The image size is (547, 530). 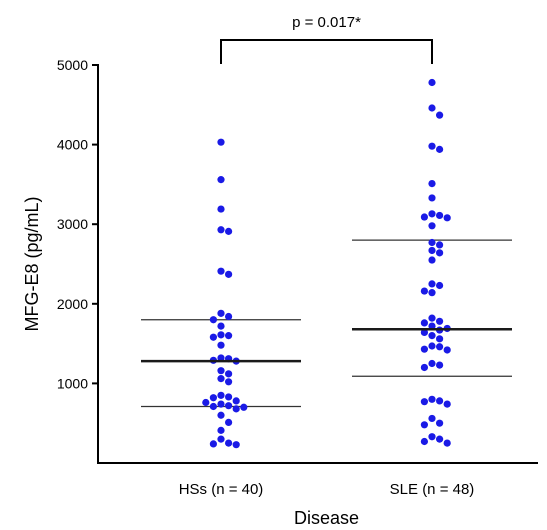 What do you see at coordinates (78, 260) in the screenshot?
I see `y-axis: 1000 2000 3000 4000 5000` at bounding box center [78, 260].